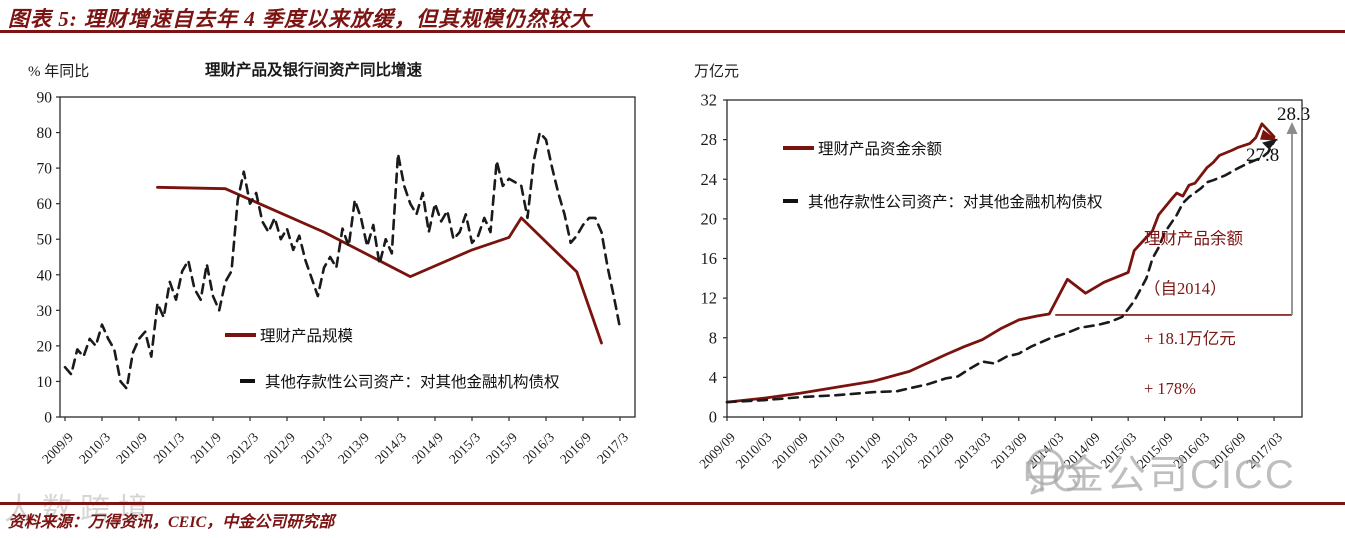  What do you see at coordinates (973, 450) in the screenshot?
I see `x-tick-label: 2013/03` at bounding box center [973, 450].